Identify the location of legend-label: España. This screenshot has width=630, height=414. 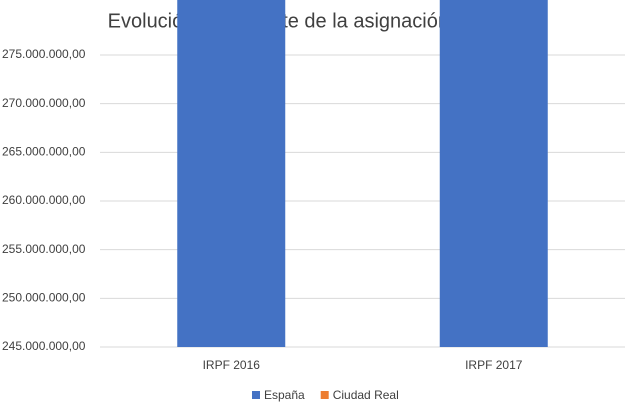
(284, 395).